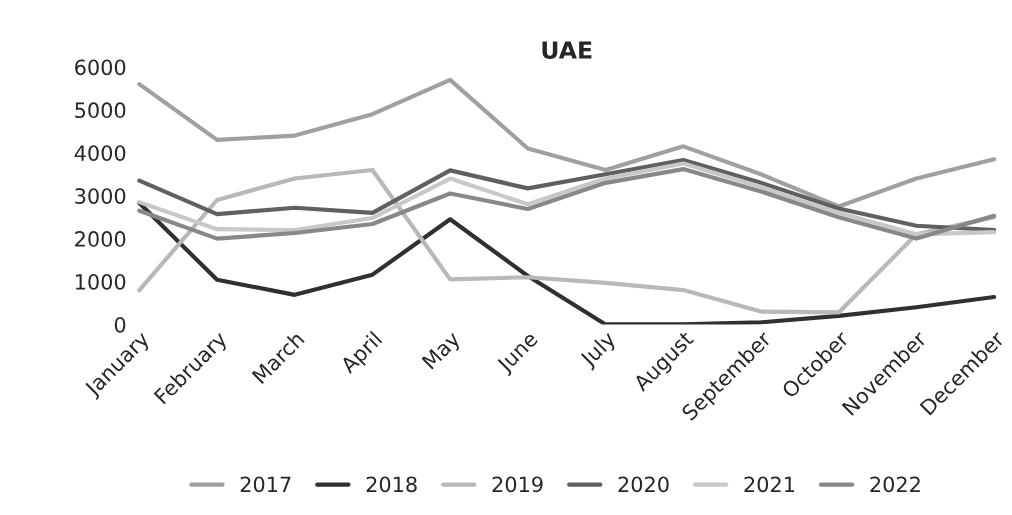  I want to click on y-tick-label: 2000, so click(100, 239).